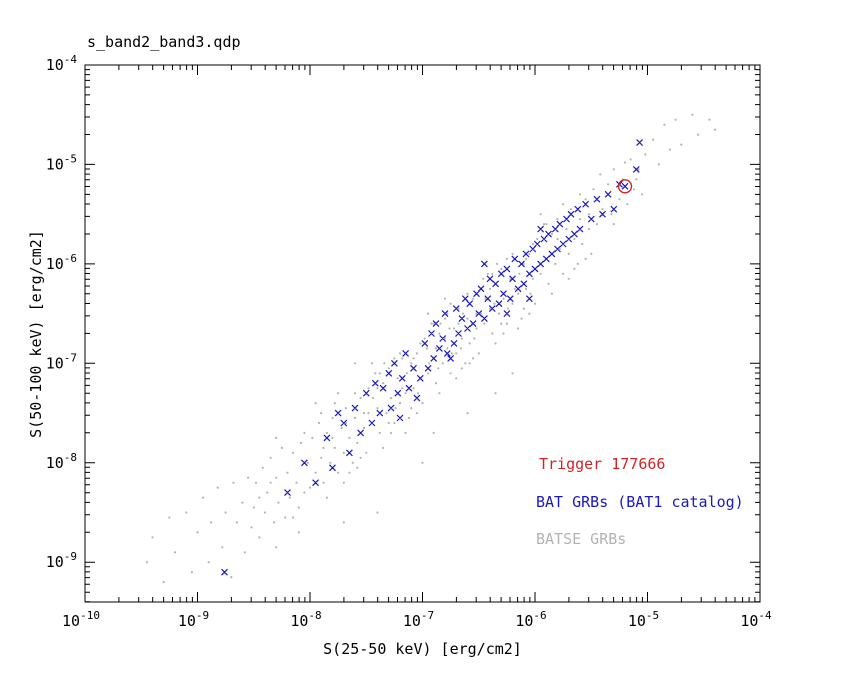 This screenshot has height=680, width=850. Describe the element at coordinates (422, 649) in the screenshot. I see `x-axis-label: S(25-50 keV) [erg/cm2]` at that location.